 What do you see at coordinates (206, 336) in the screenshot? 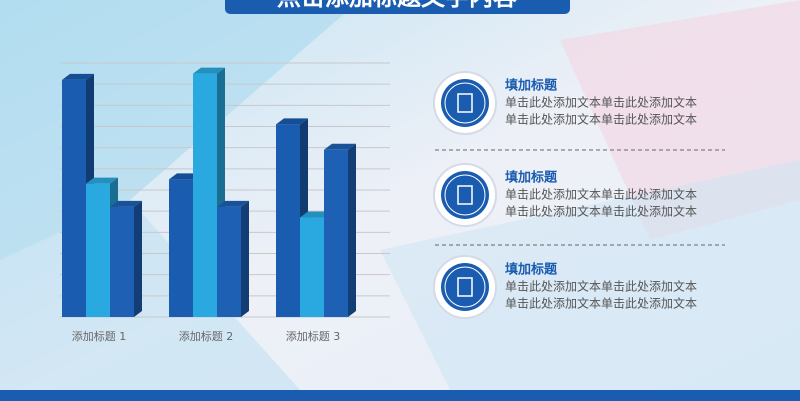
I see `x-tick-label: 添加标题 2` at bounding box center [206, 336].